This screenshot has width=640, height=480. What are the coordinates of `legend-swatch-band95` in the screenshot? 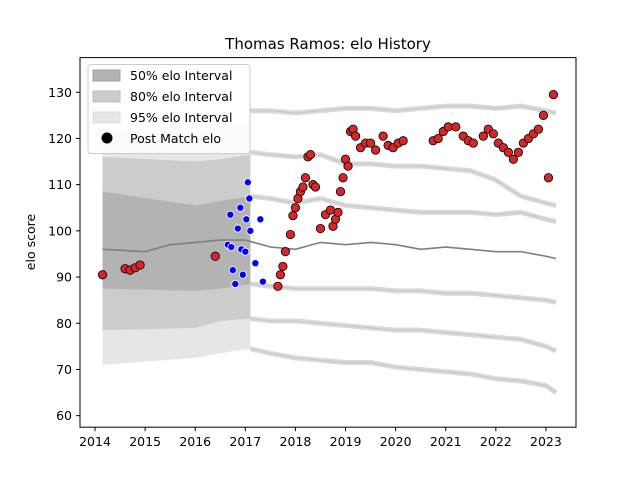 It's located at (106, 117).